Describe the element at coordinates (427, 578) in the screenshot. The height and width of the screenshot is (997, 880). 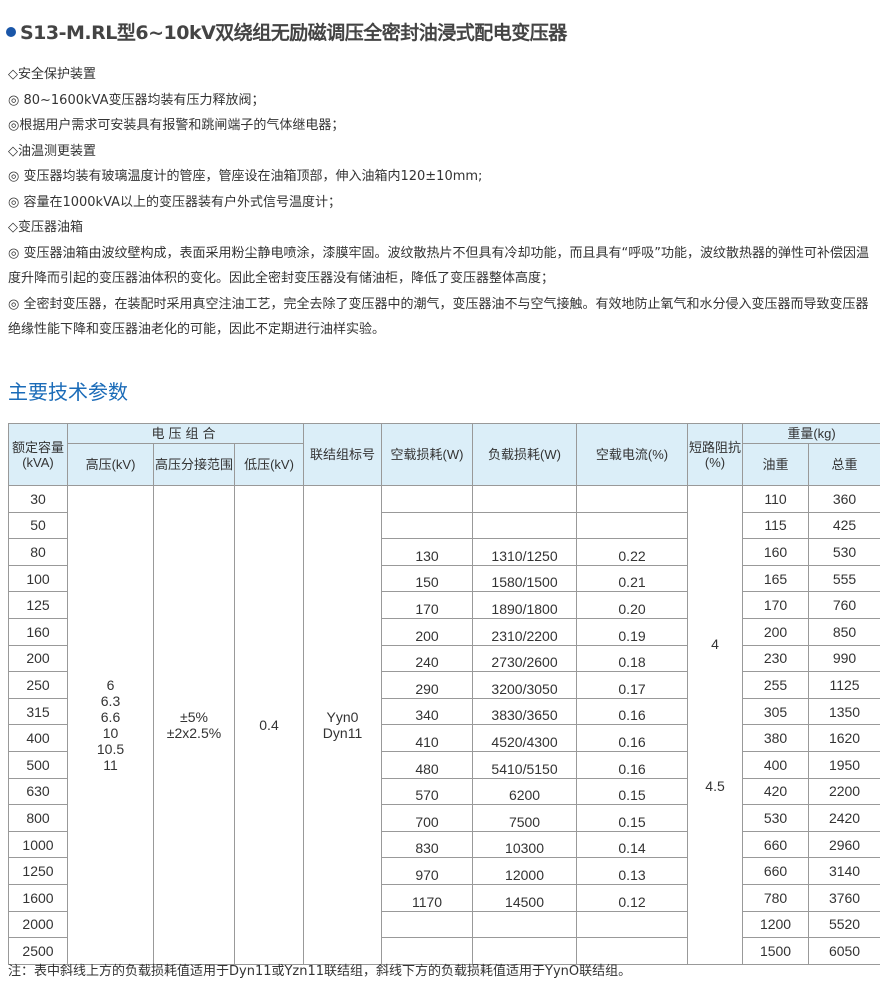
I see `cell-noload-loss: 150` at that location.